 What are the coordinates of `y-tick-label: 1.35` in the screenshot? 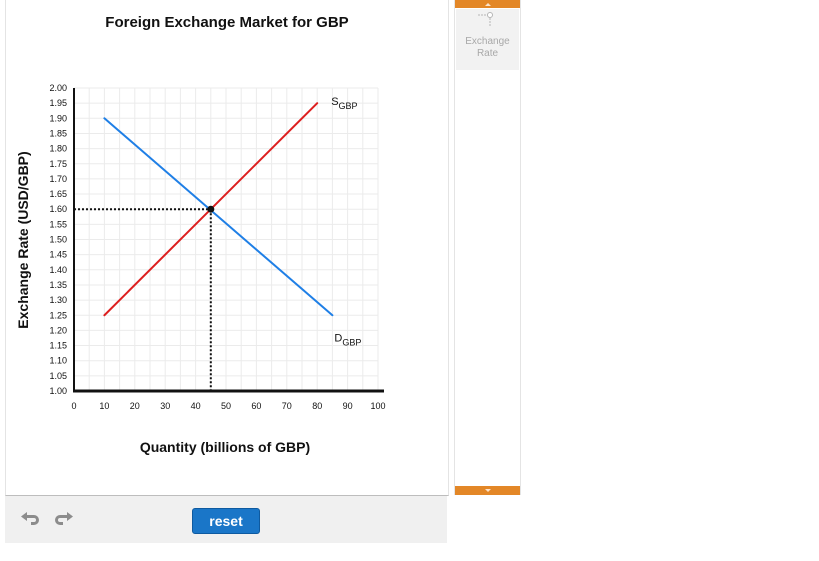 It's located at (58, 285).